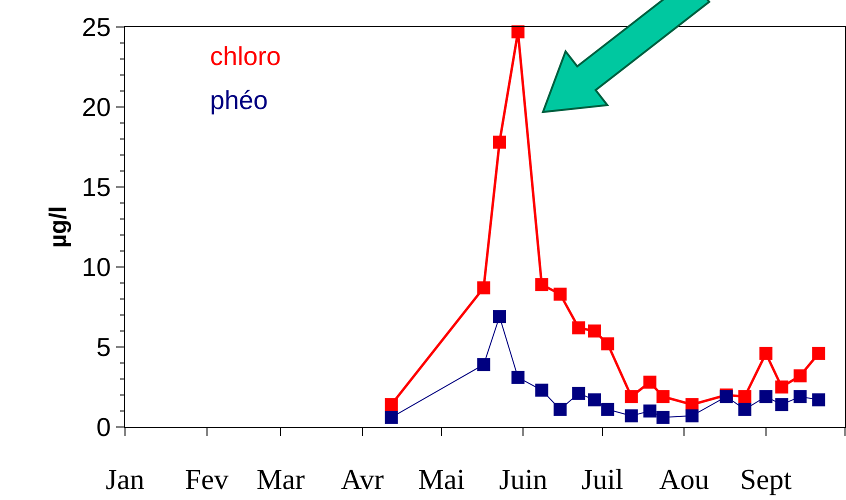 The width and height of the screenshot is (846, 500). I want to click on y-tick-label: 15, so click(96, 187).